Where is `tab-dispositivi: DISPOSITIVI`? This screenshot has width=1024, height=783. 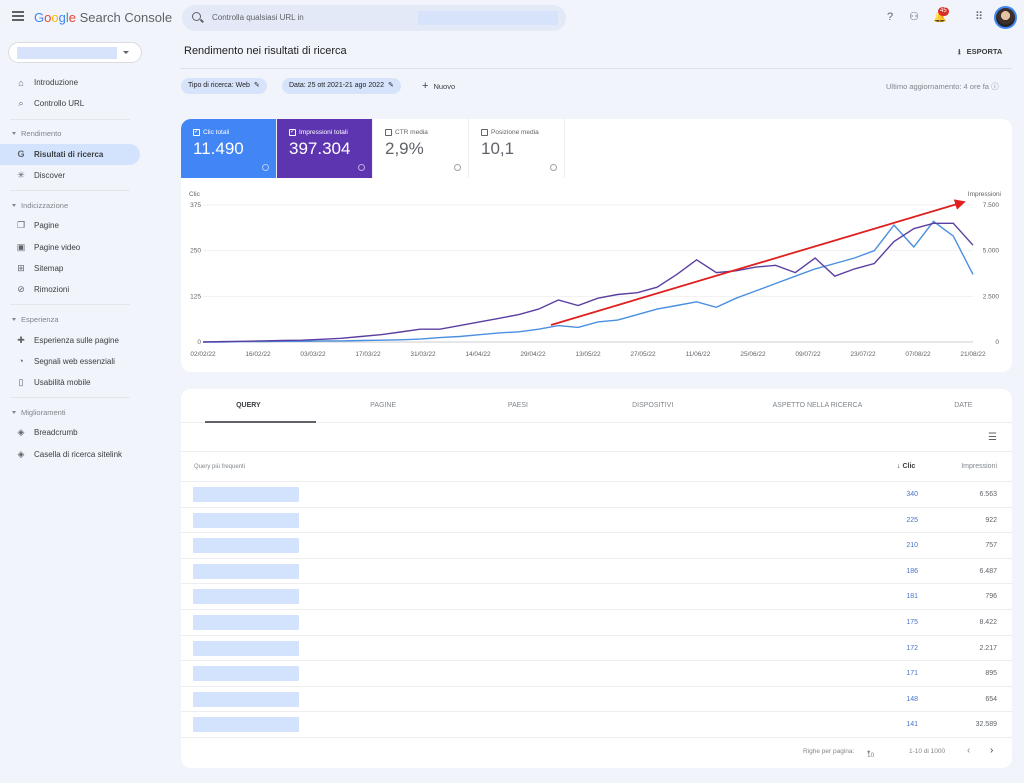
tab-dispositivi: DISPOSITIVI is located at coordinates (653, 405).